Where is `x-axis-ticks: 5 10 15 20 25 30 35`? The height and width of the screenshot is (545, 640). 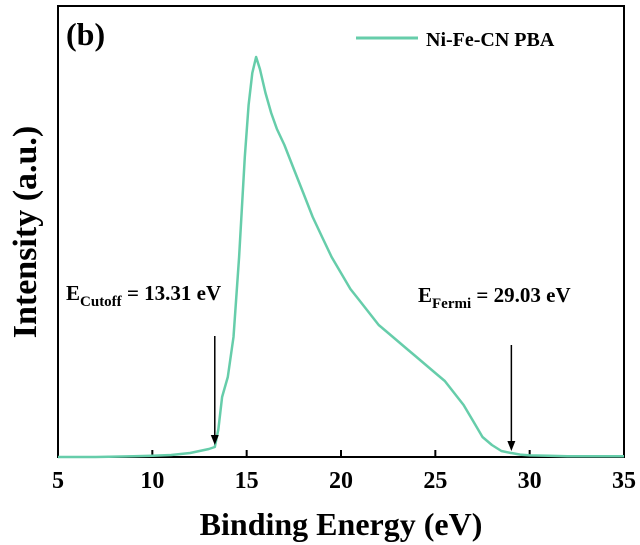
x-axis-ticks: 5 10 15 20 25 30 35 is located at coordinates (344, 472).